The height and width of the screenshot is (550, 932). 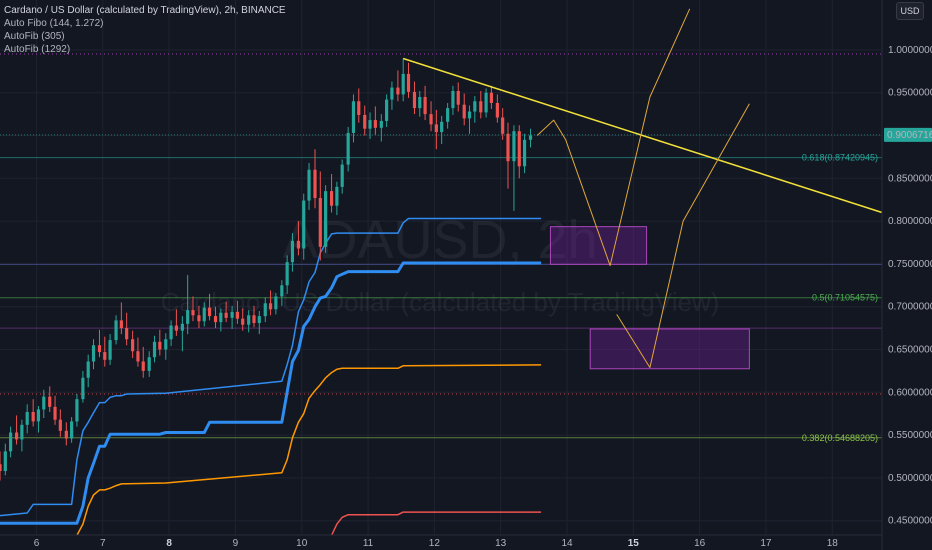 I want to click on price-axis-tick: 0.45000000, so click(x=910, y=521).